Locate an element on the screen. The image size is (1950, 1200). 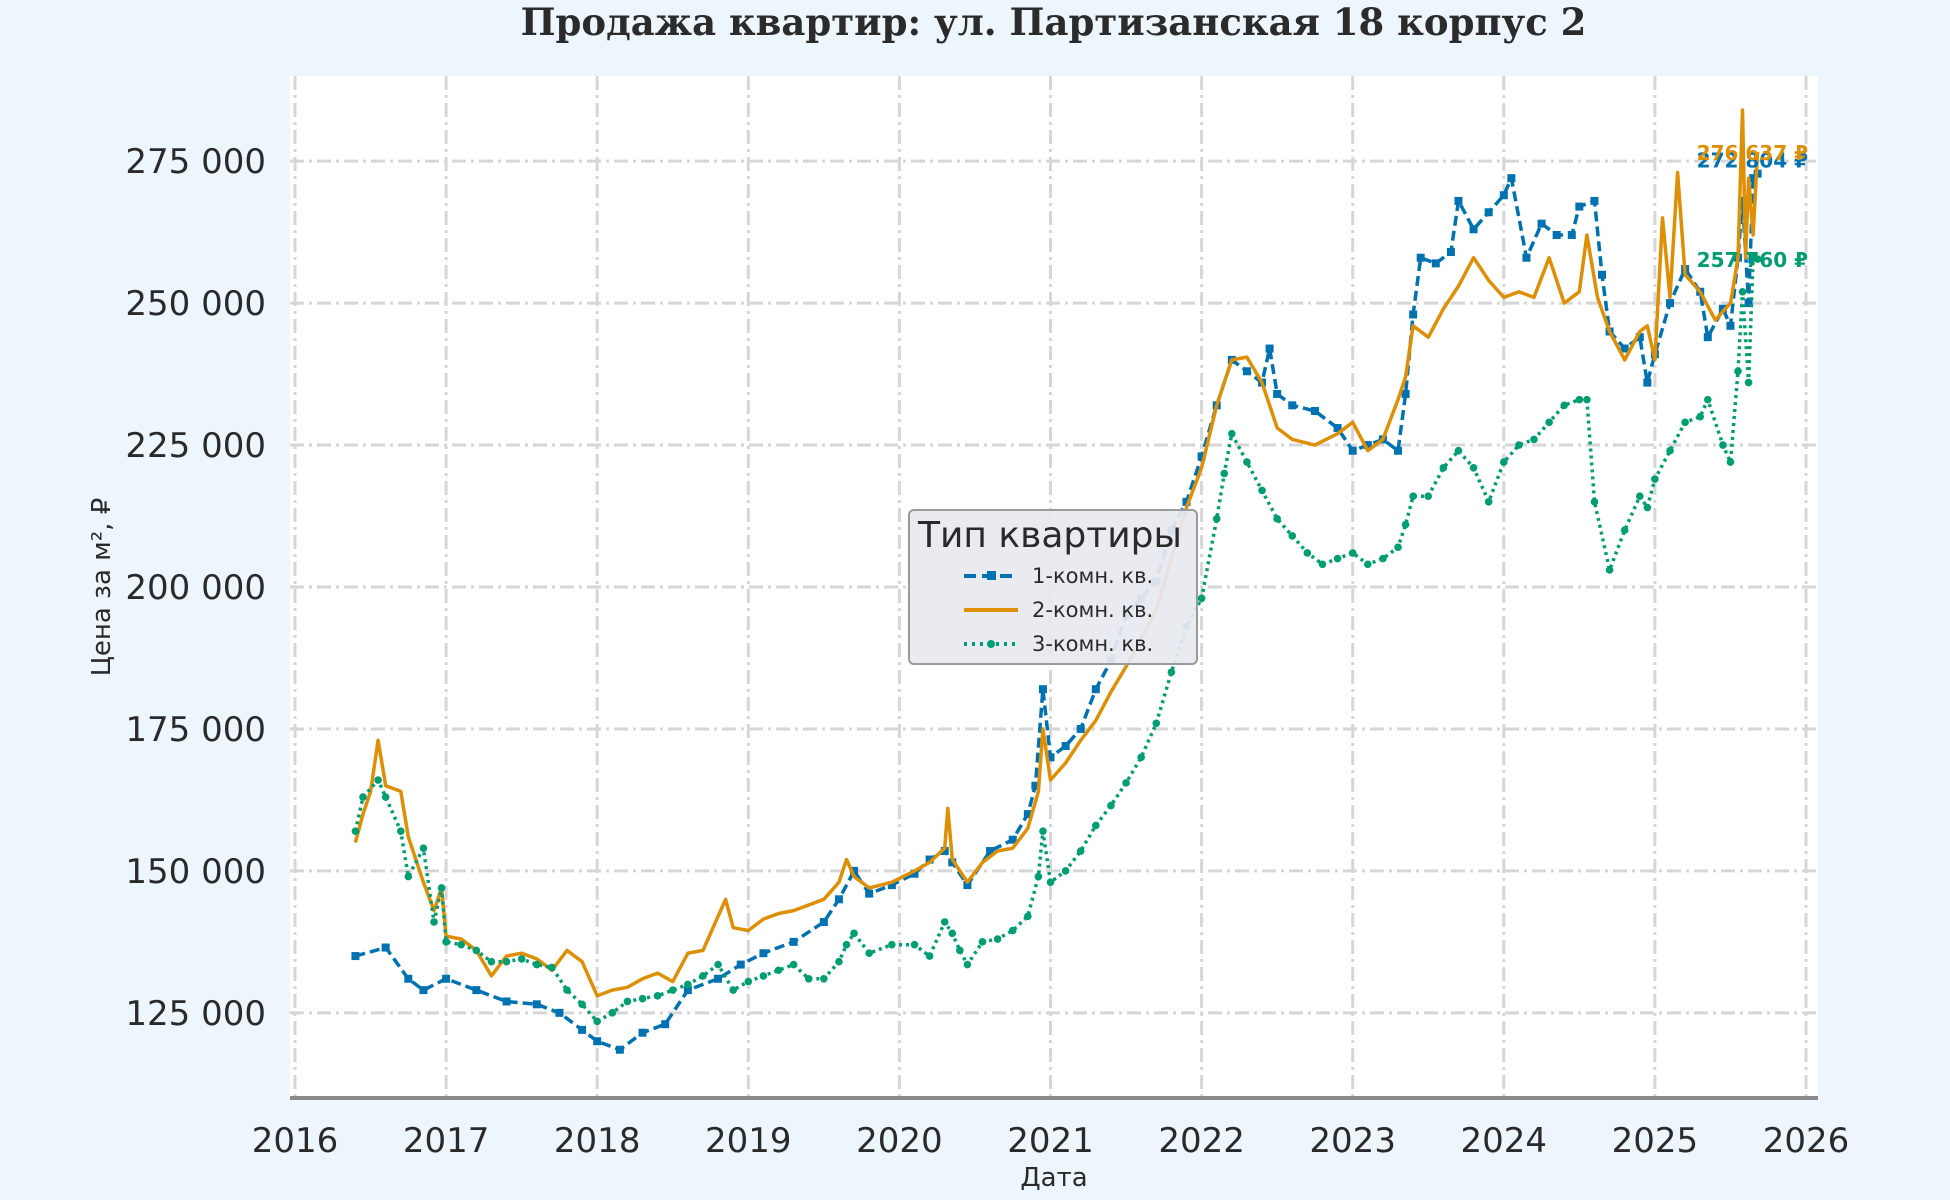
legend-swatch-1room is located at coordinates (991, 575).